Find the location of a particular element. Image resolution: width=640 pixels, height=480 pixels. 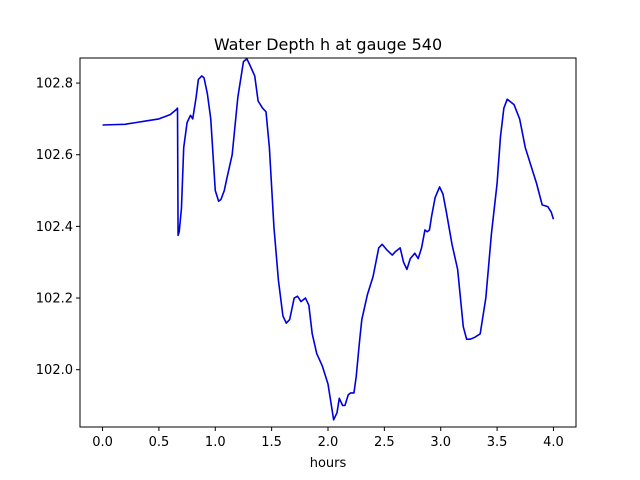

x-tick-label: 1.0 is located at coordinates (215, 442).